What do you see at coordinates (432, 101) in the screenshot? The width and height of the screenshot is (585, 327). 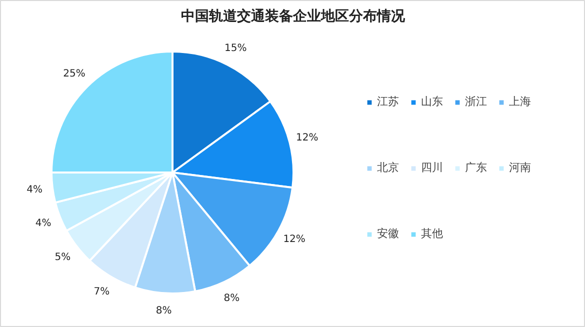 I see `legend-label: 山东` at bounding box center [432, 101].